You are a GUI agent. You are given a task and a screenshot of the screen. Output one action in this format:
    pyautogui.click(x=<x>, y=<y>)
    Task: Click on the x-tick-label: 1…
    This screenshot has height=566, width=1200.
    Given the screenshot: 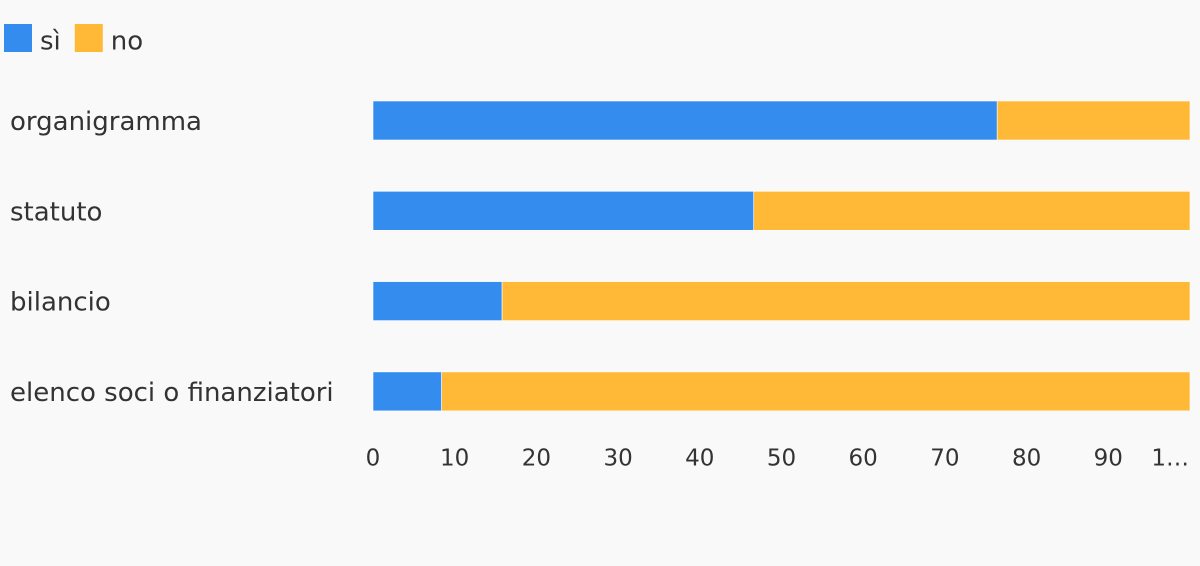 What is the action you would take?
    pyautogui.click(x=1170, y=459)
    